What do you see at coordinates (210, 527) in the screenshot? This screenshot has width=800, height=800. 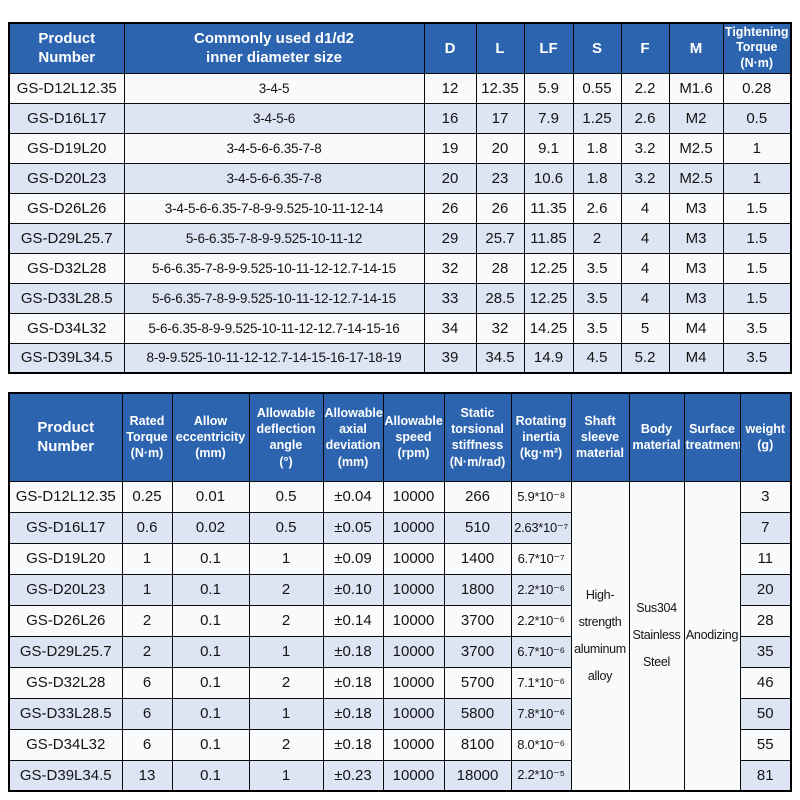 I see `table-cell: 0.02` at bounding box center [210, 527].